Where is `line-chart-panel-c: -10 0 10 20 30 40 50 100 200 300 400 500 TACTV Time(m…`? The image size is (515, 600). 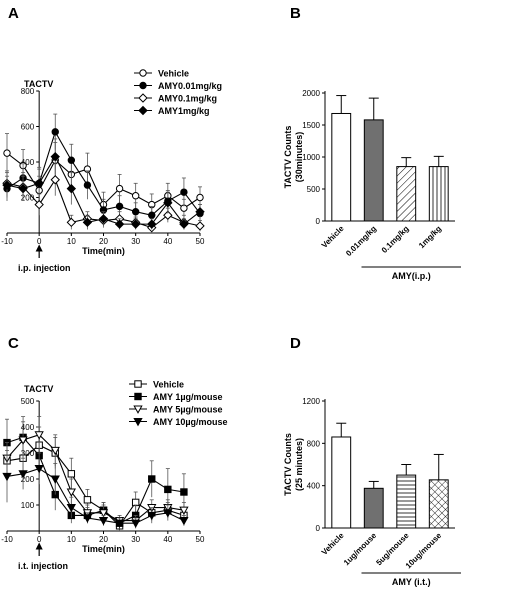 line-chart-panel-c: -10 0 10 20 30 40 50 100 200 300 400 500 TACTV Time(m… is located at coordinates (114, 476).